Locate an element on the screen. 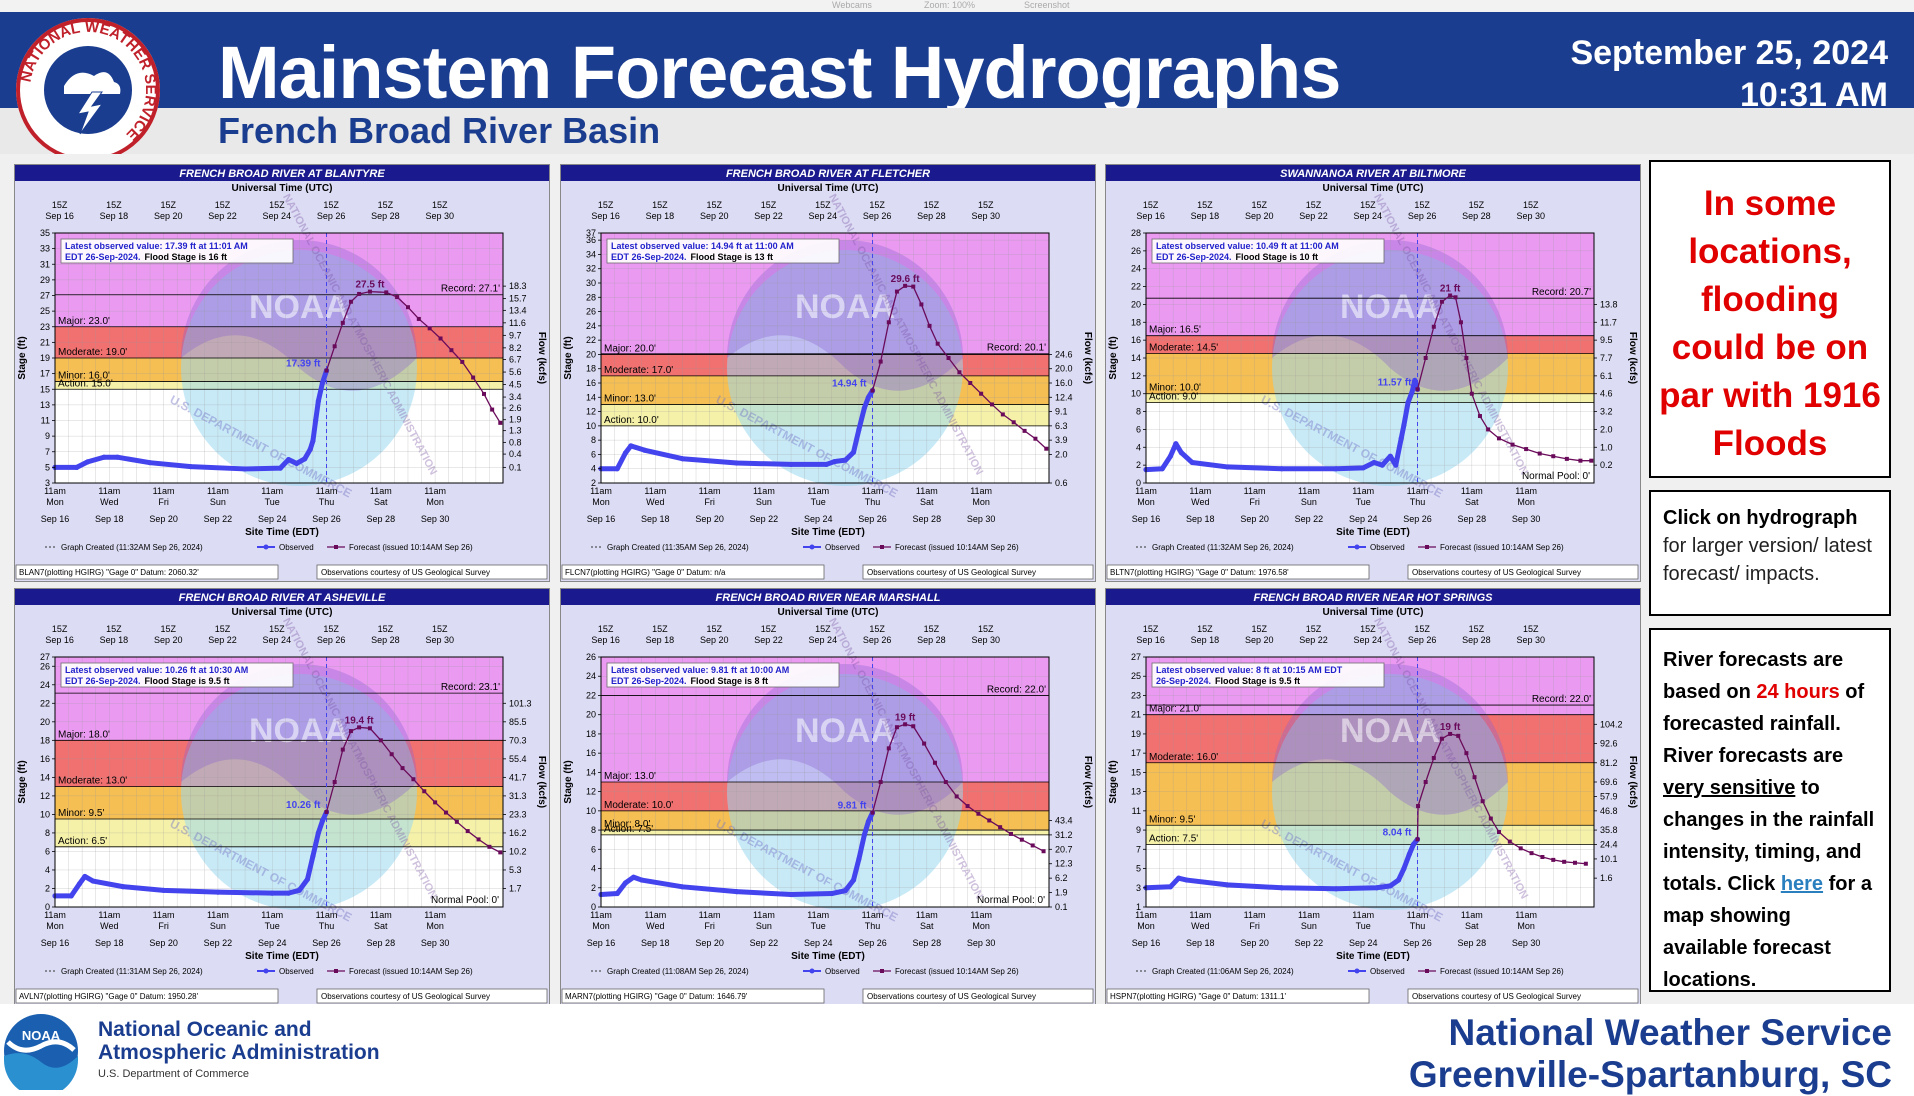 The width and height of the screenshot is (1914, 1096). stage-label: Moderate: 13.0' is located at coordinates (92, 781).